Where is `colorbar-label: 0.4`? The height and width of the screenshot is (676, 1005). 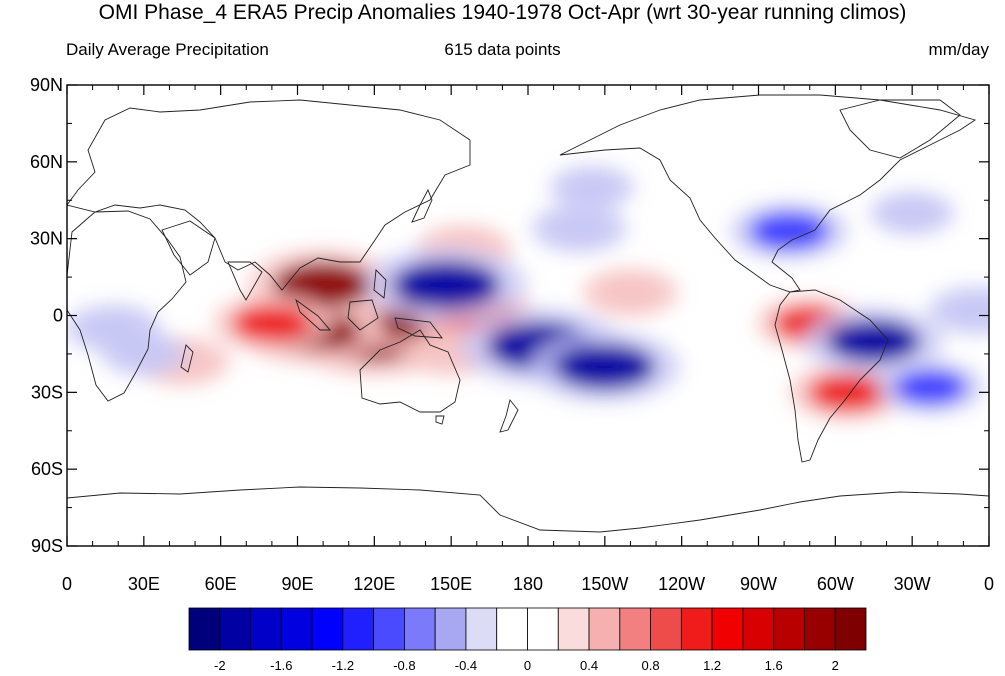 colorbar-label: 0.4 is located at coordinates (589, 665).